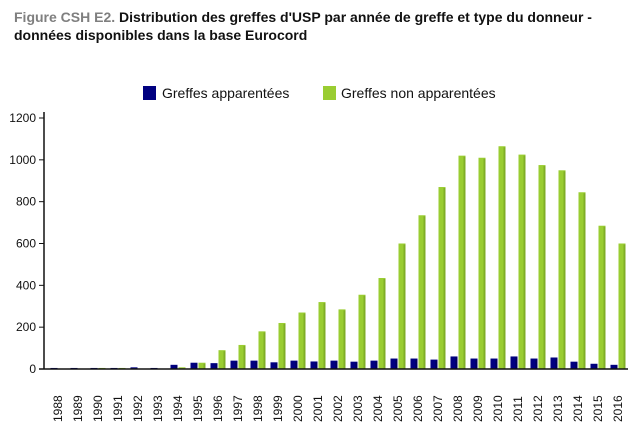  Describe the element at coordinates (618, 408) in the screenshot. I see `x-tick-label: 2016` at that location.